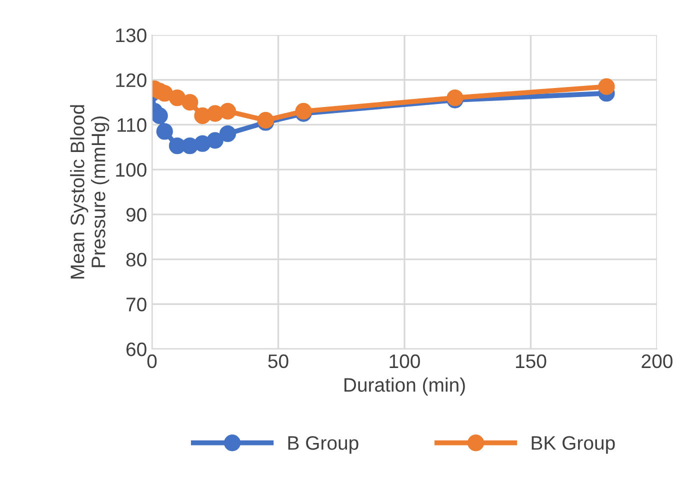 This screenshot has width=693, height=481. What do you see at coordinates (131, 170) in the screenshot?
I see `y-tick-label: 100` at bounding box center [131, 170].